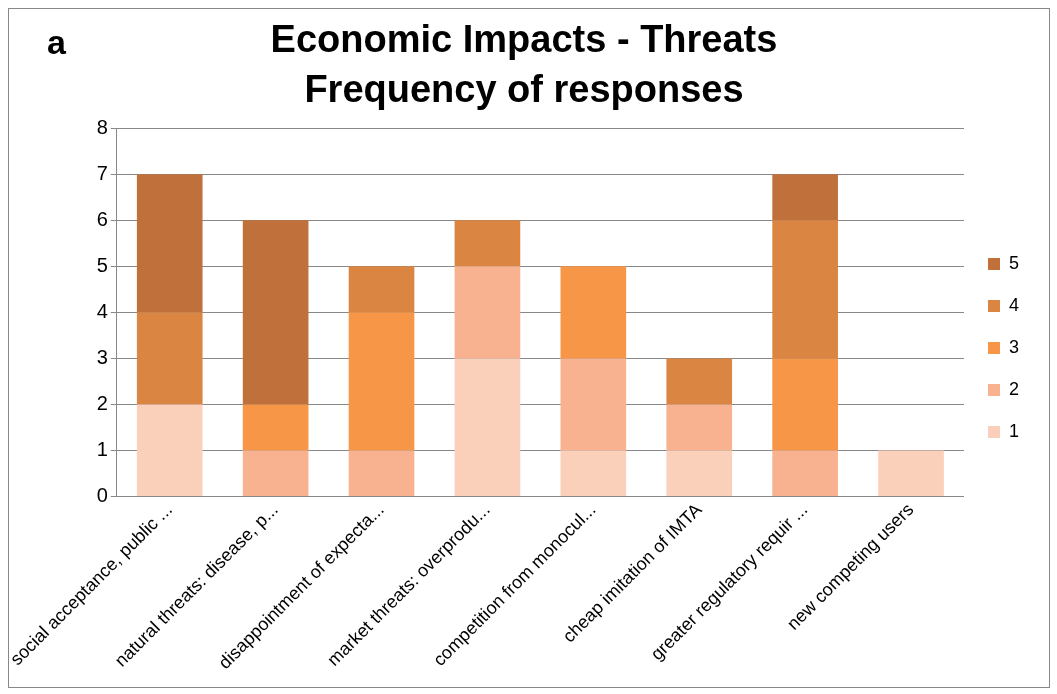 The image size is (1057, 694). Describe the element at coordinates (102, 218) in the screenshot. I see `y-tick-label: 6` at that location.